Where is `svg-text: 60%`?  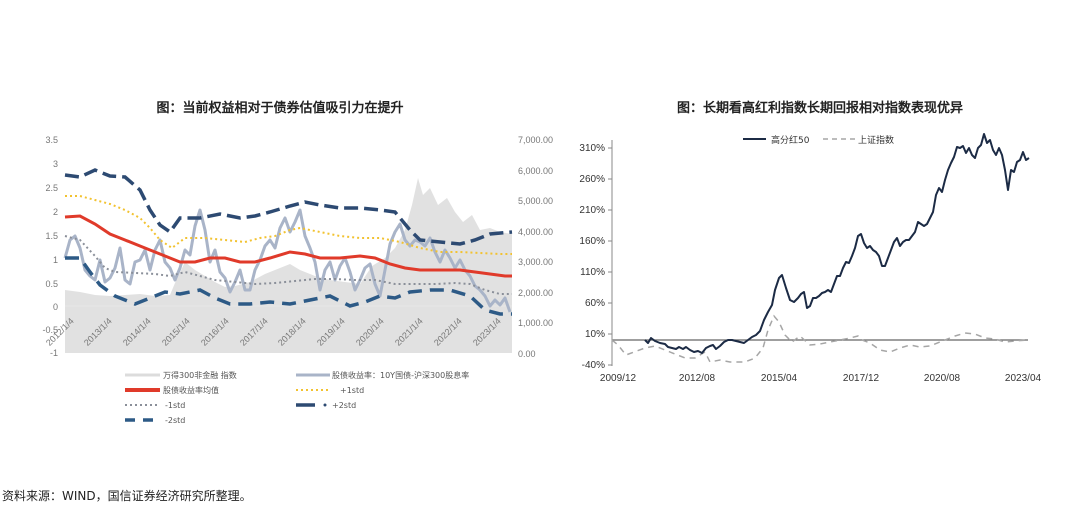
svg-text: 60% is located at coordinates (595, 303).